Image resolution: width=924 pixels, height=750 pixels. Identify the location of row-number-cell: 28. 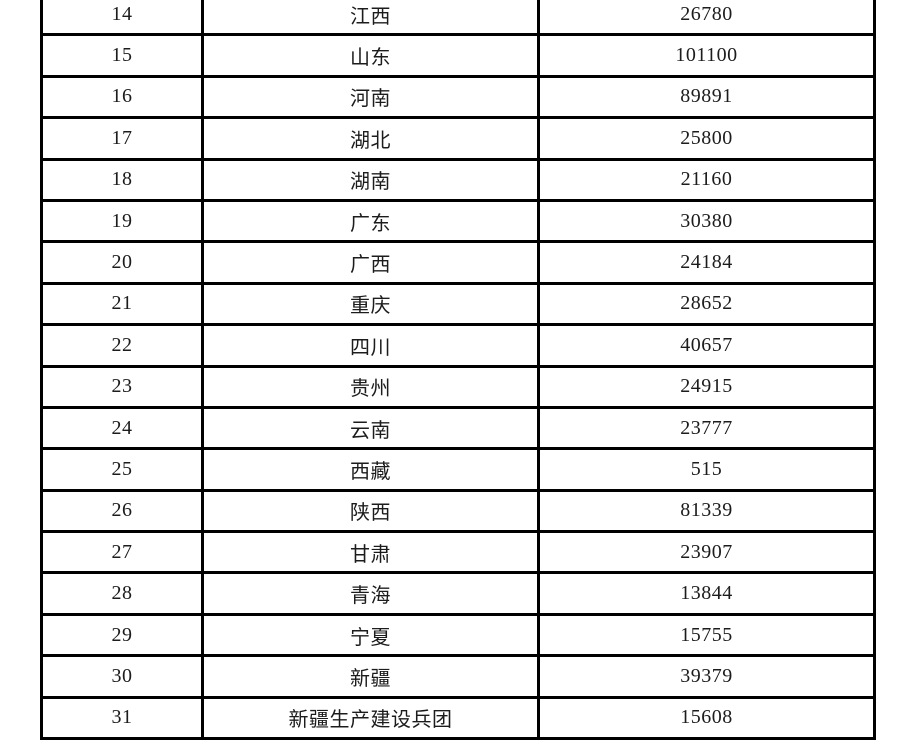
(122, 593).